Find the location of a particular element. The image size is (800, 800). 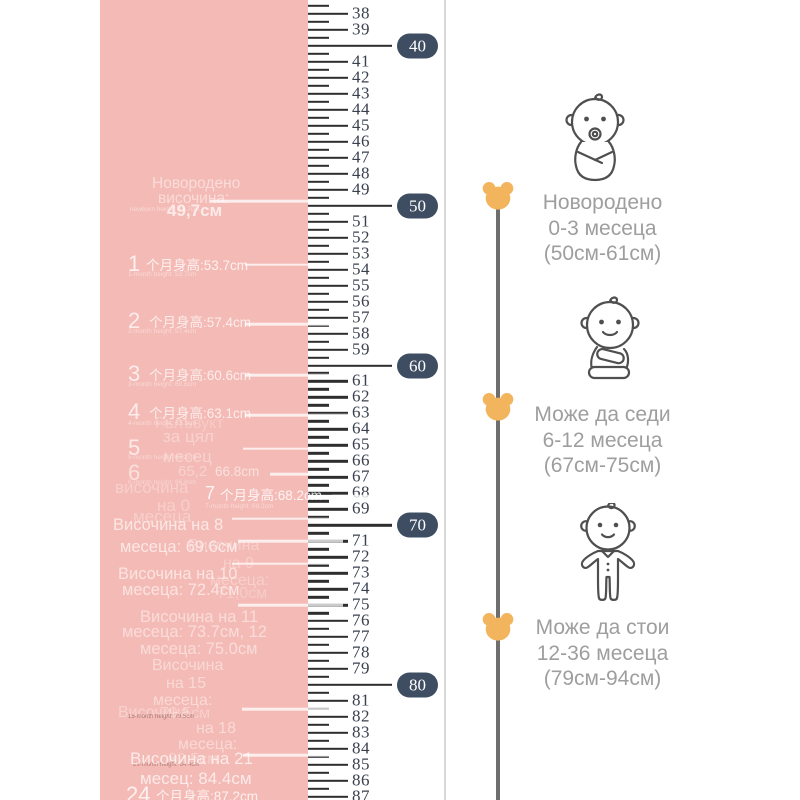

panel-text: 49,7см is located at coordinates (195, 210).